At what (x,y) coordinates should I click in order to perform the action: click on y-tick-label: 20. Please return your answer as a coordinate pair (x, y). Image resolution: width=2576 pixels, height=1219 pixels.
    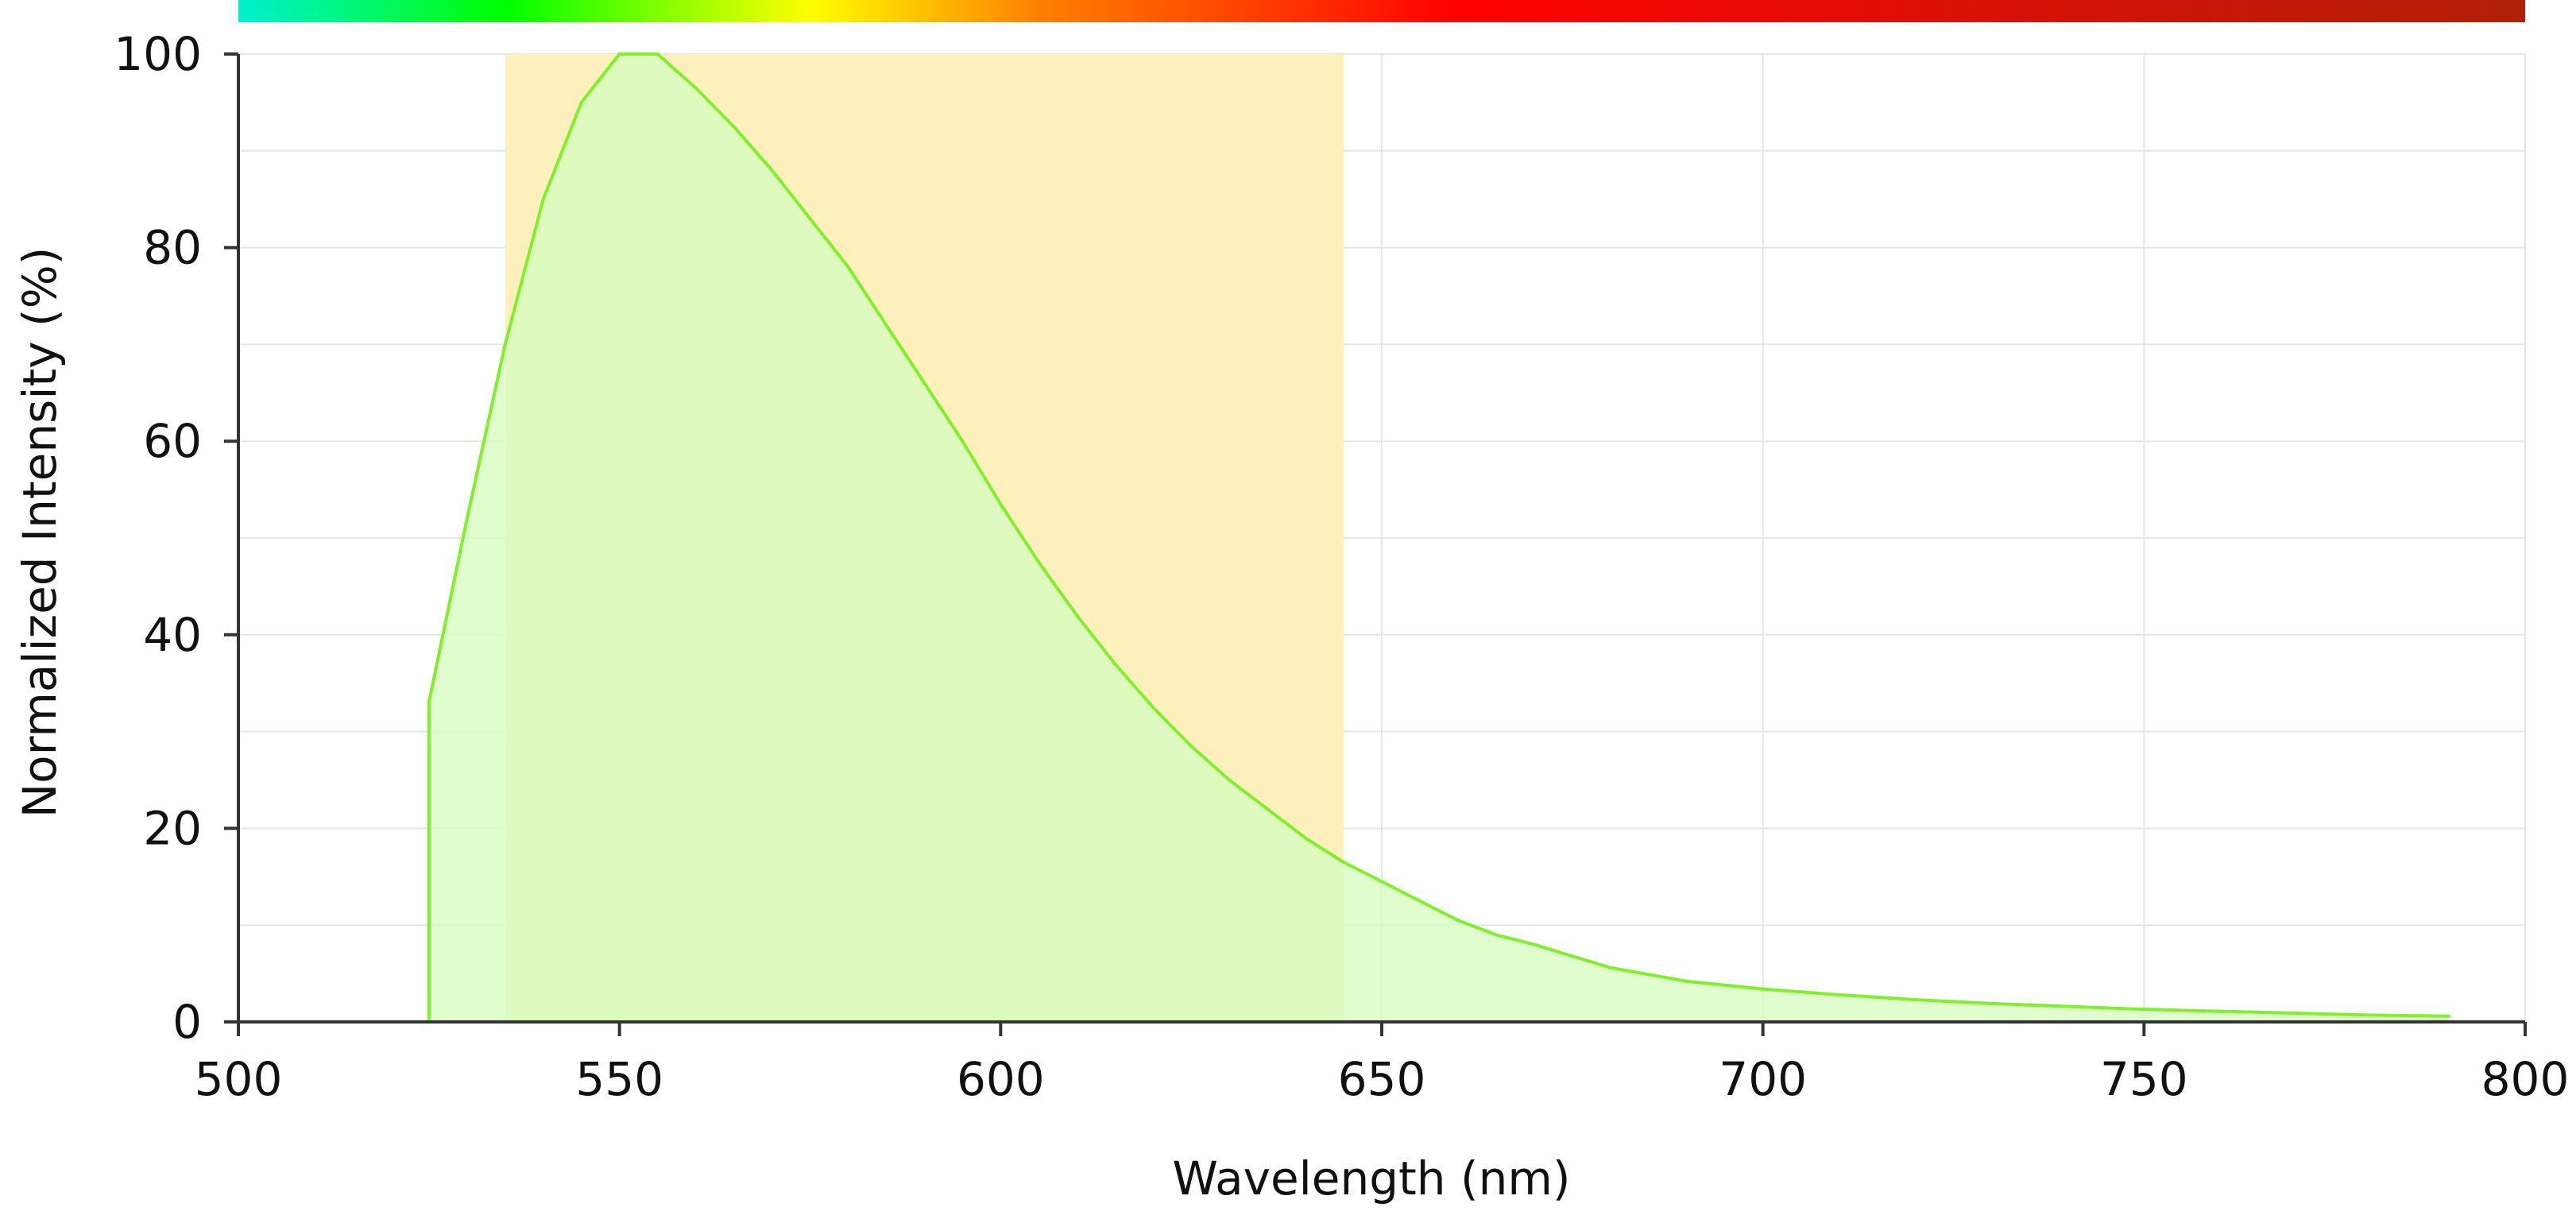
    Looking at the image, I should click on (172, 828).